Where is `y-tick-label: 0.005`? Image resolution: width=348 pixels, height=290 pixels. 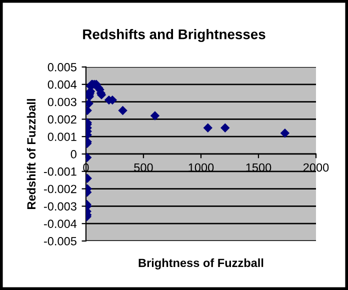 y-tick-label: 0.005 is located at coordinates (62, 67).